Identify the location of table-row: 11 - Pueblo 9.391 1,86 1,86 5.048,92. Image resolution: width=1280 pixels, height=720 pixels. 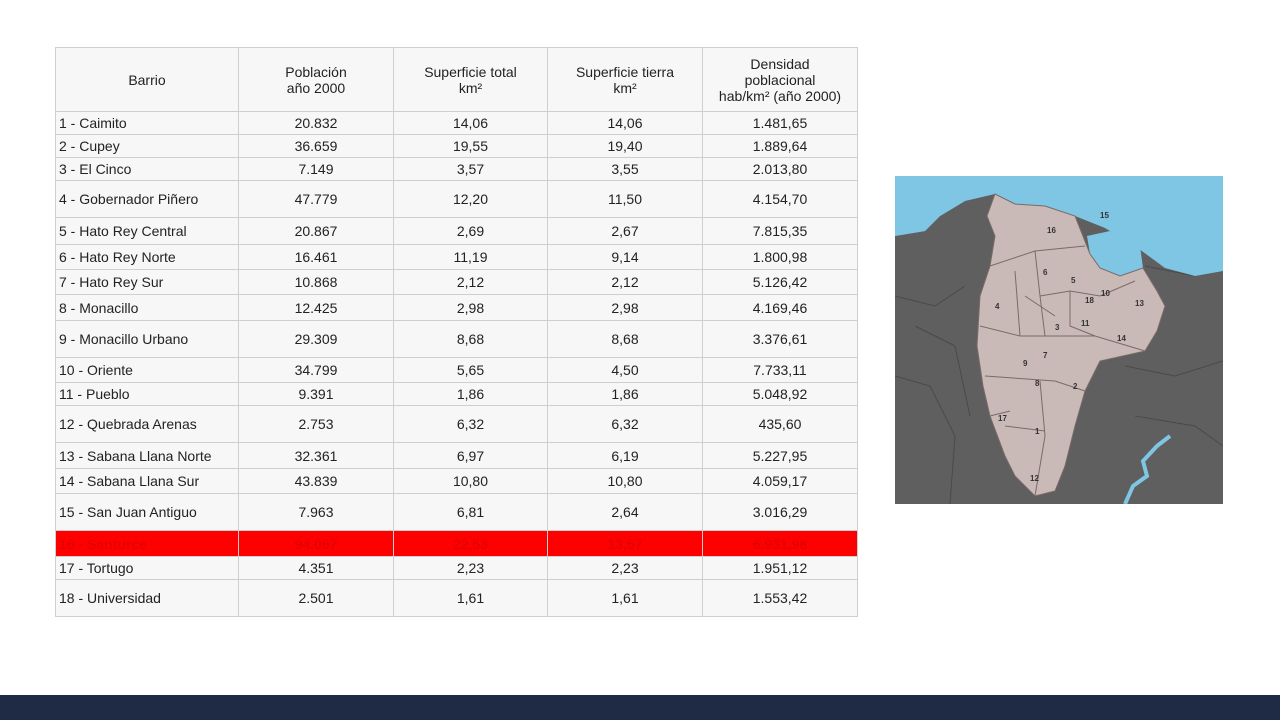
(456, 394).